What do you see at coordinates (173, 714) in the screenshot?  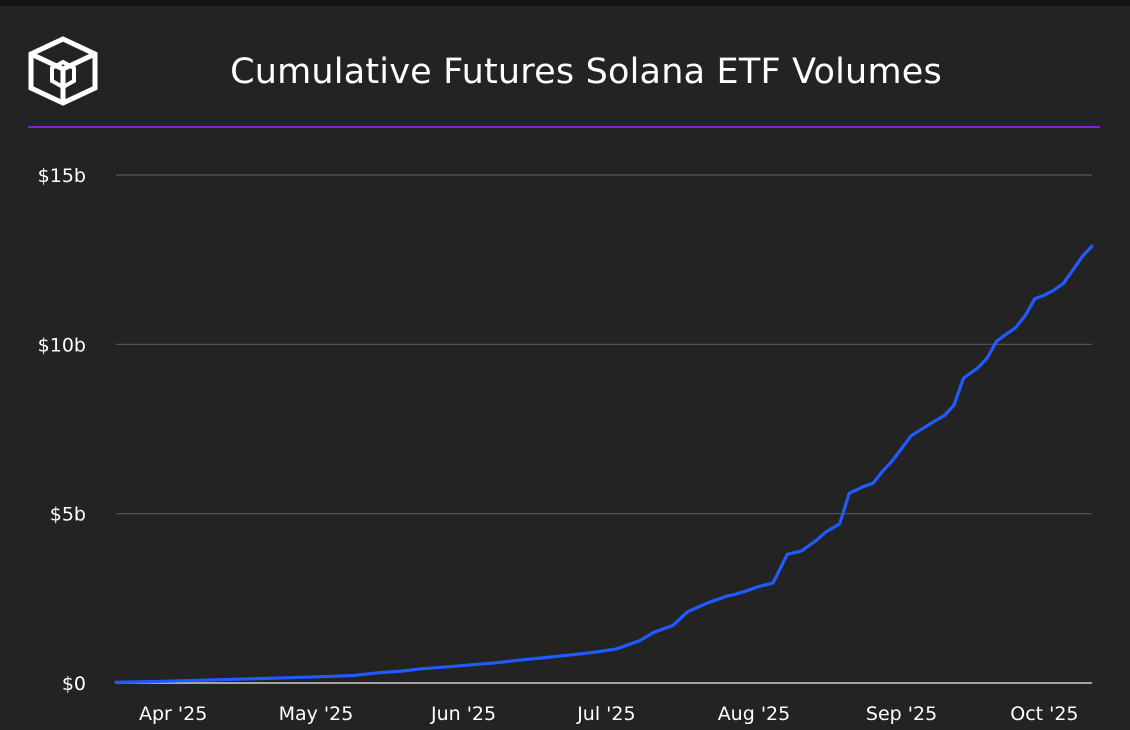 I see `x-tick-label: Apr '25` at bounding box center [173, 714].